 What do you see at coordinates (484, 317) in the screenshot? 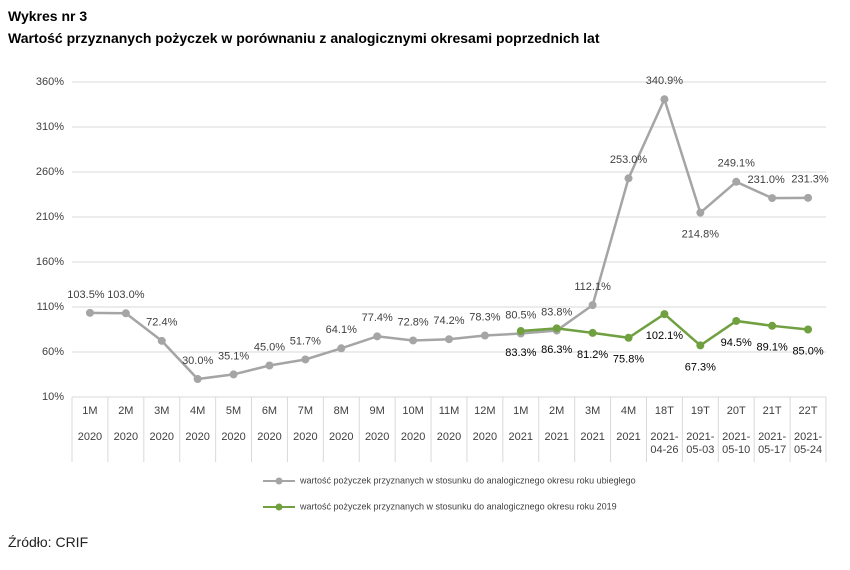
I see `data-label: 78.3%` at bounding box center [484, 317].